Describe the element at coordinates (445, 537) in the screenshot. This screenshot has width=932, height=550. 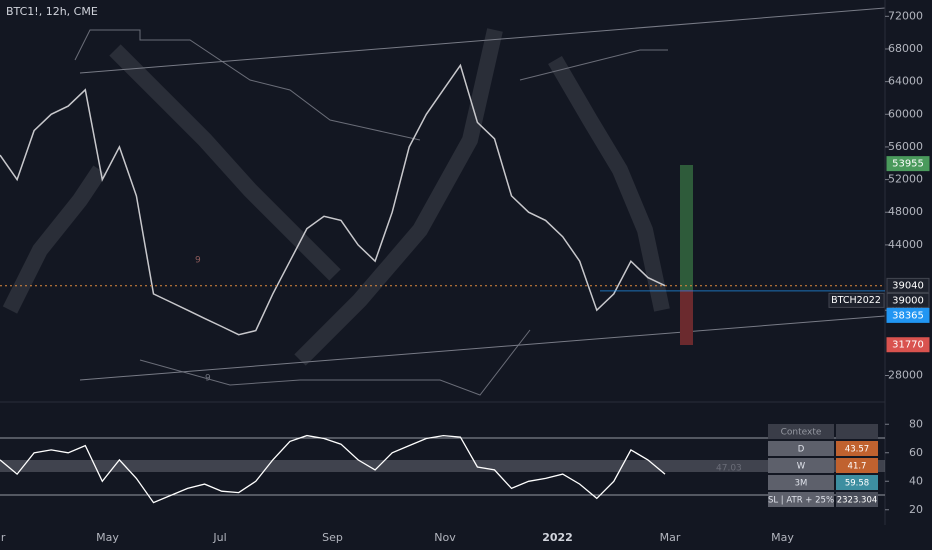
I see `x-tick-label: Nov` at that location.